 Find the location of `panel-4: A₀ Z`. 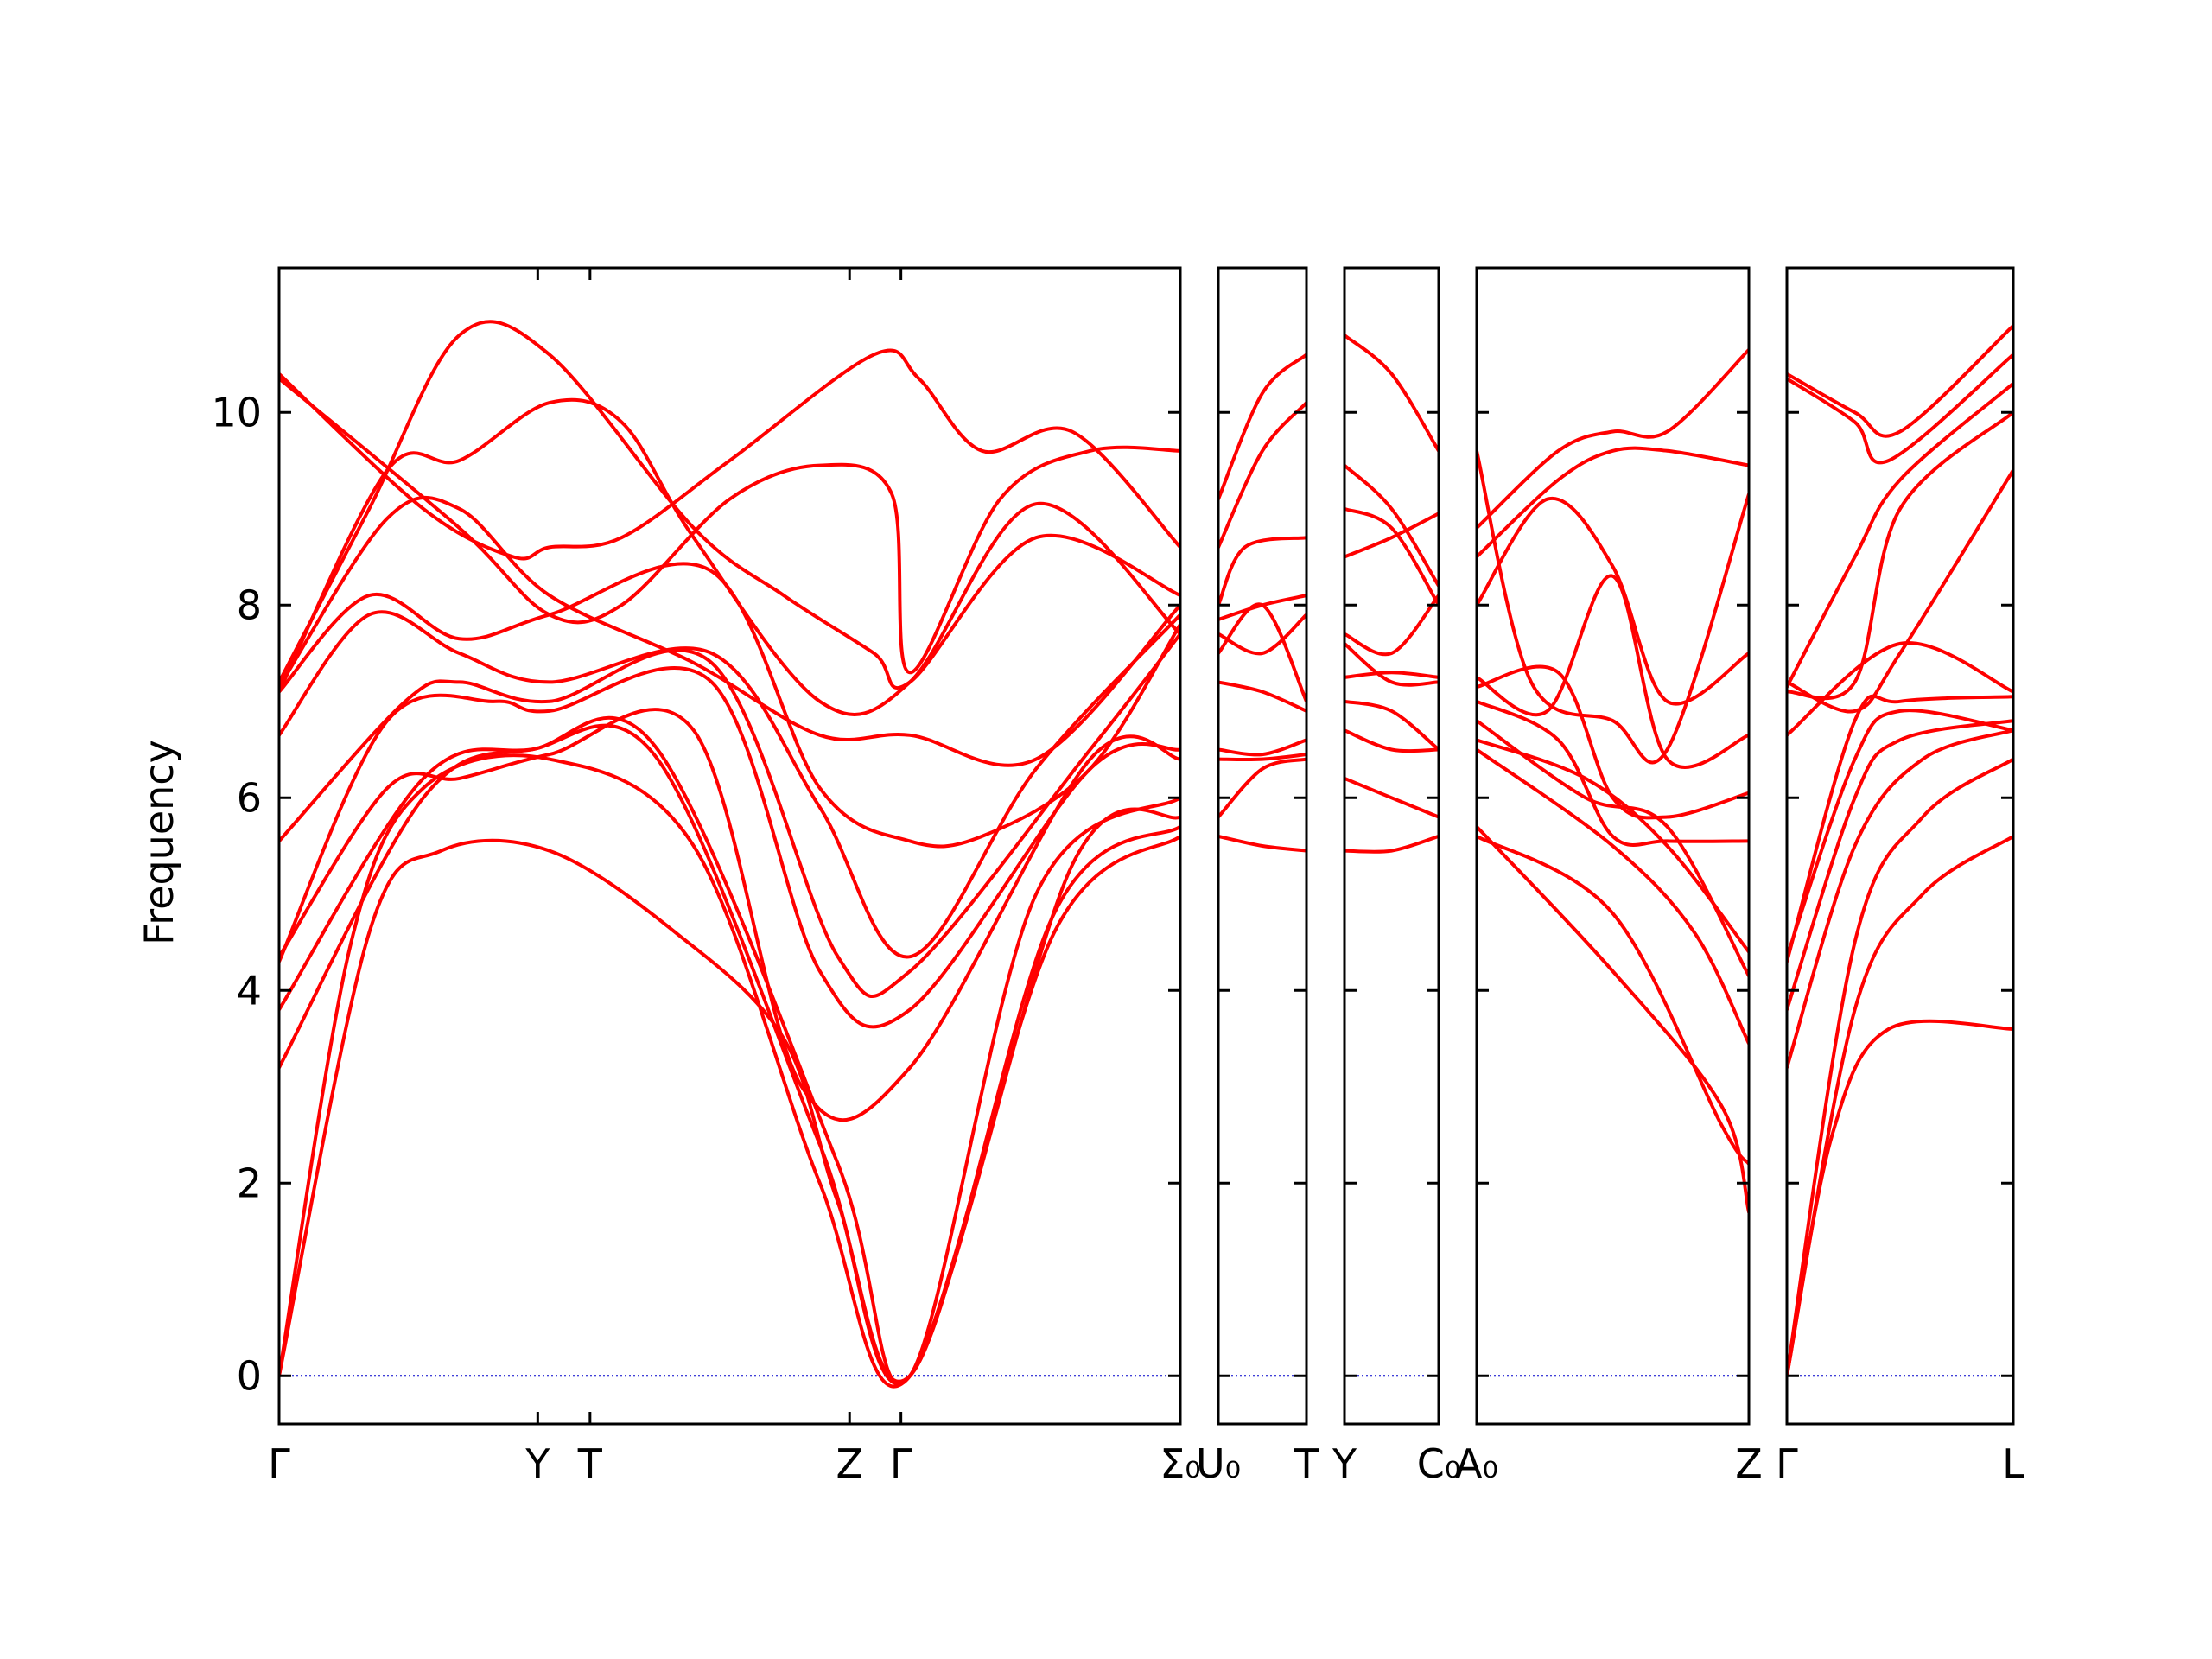

panel-4: A₀ Z is located at coordinates (1609, 876).